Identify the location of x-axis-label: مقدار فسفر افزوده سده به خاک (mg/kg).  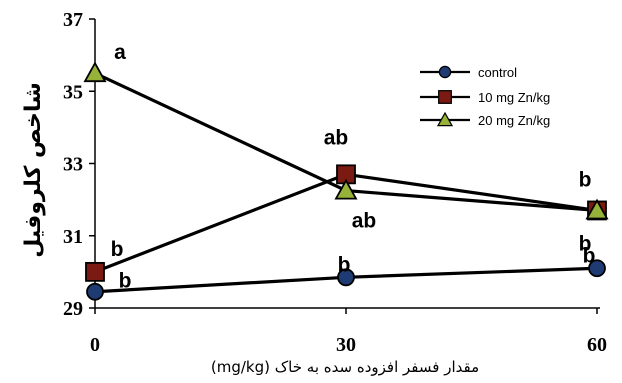
(345, 367).